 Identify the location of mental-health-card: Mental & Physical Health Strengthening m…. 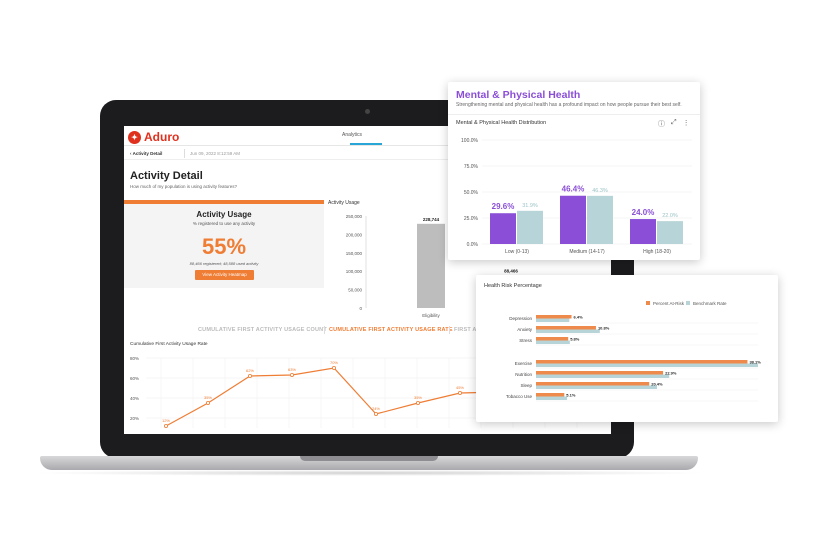
(574, 171).